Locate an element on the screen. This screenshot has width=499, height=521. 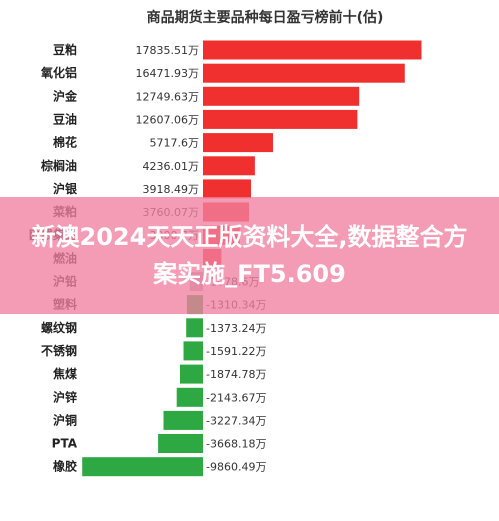
value-label: 5717.6万 is located at coordinates (175, 143).